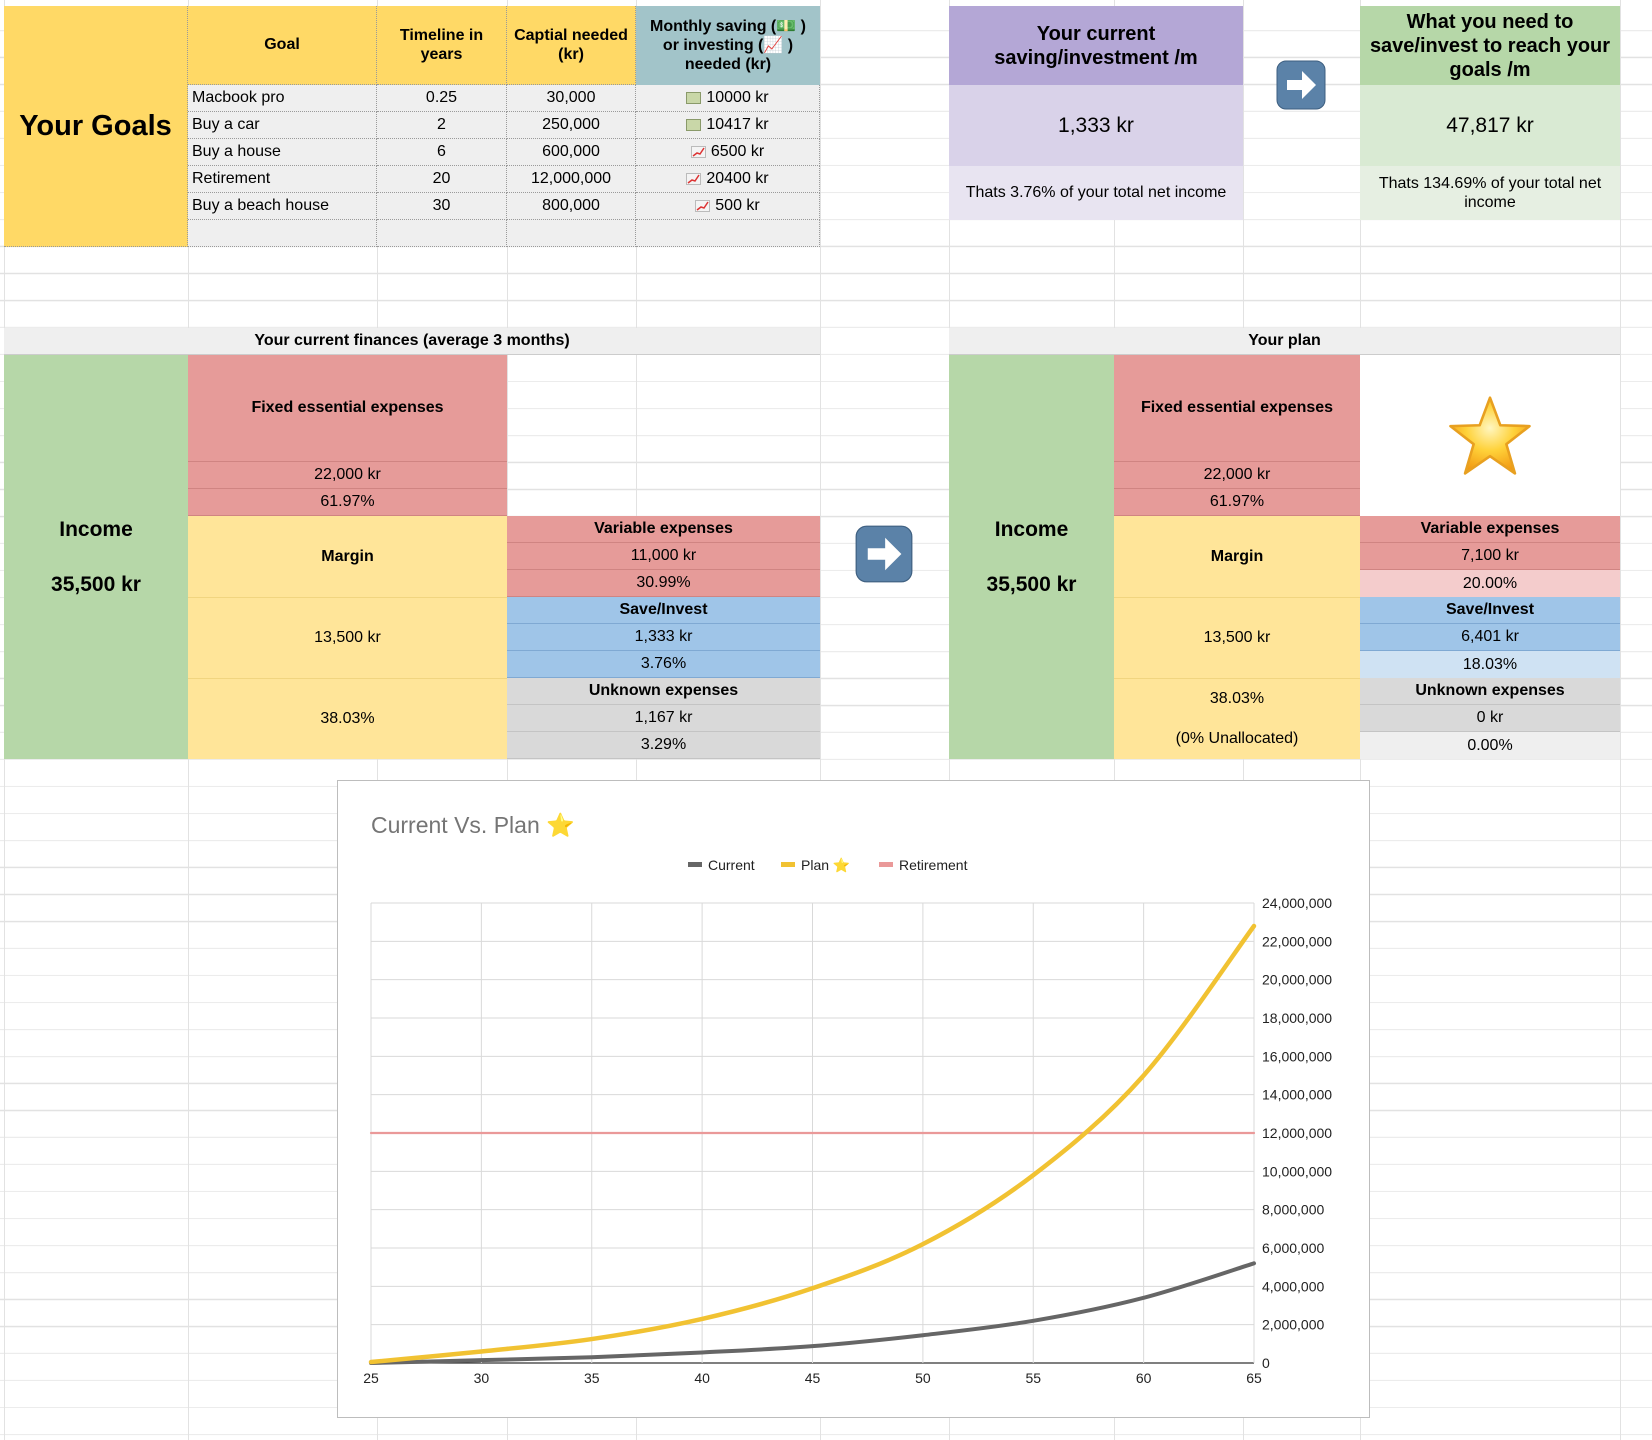 This screenshot has height=1440, width=1652. What do you see at coordinates (1490, 637) in the screenshot?
I see `plan-save-invest-value: 6,401 kr` at bounding box center [1490, 637].